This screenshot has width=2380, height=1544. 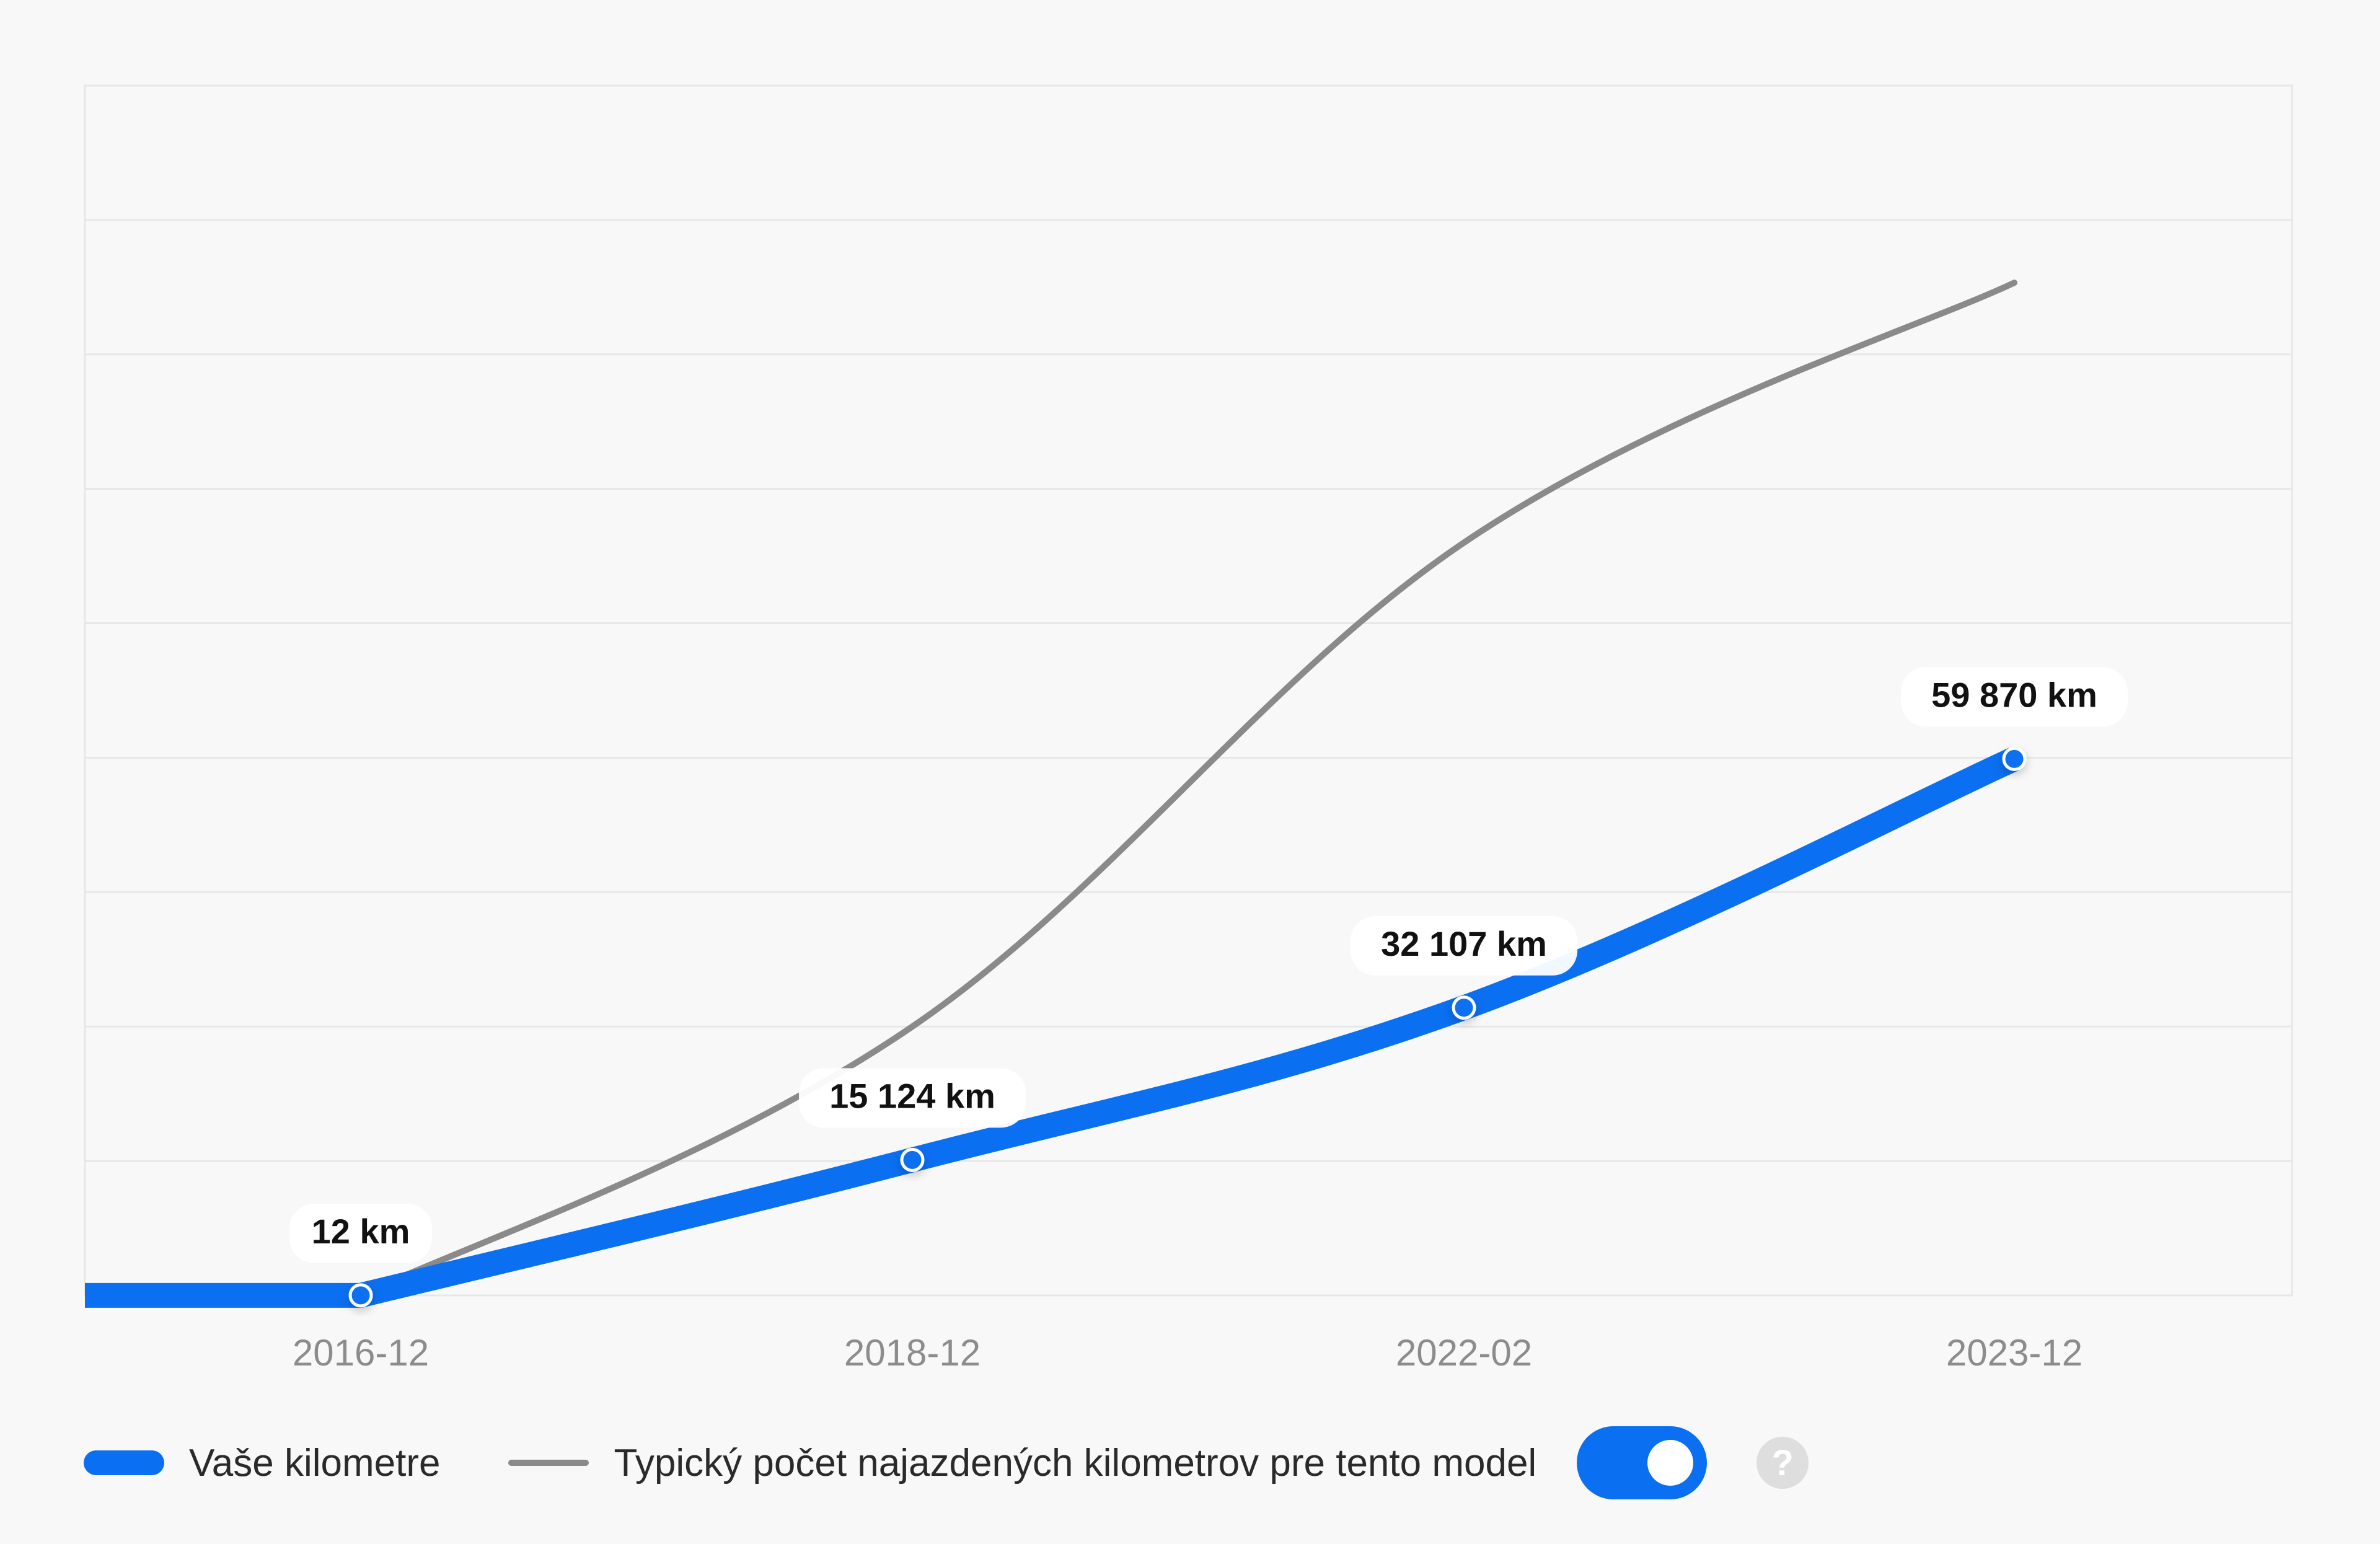 I want to click on legend-item-own: Vaše kilometre, so click(x=262, y=1463).